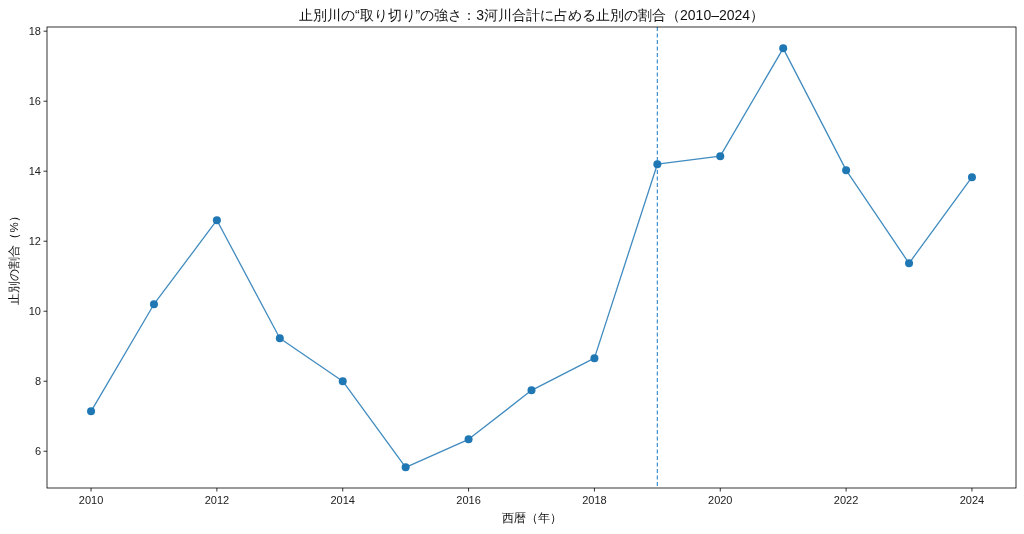 This screenshot has height=534, width=1024. I want to click on x-tick-label: 2014, so click(342, 500).